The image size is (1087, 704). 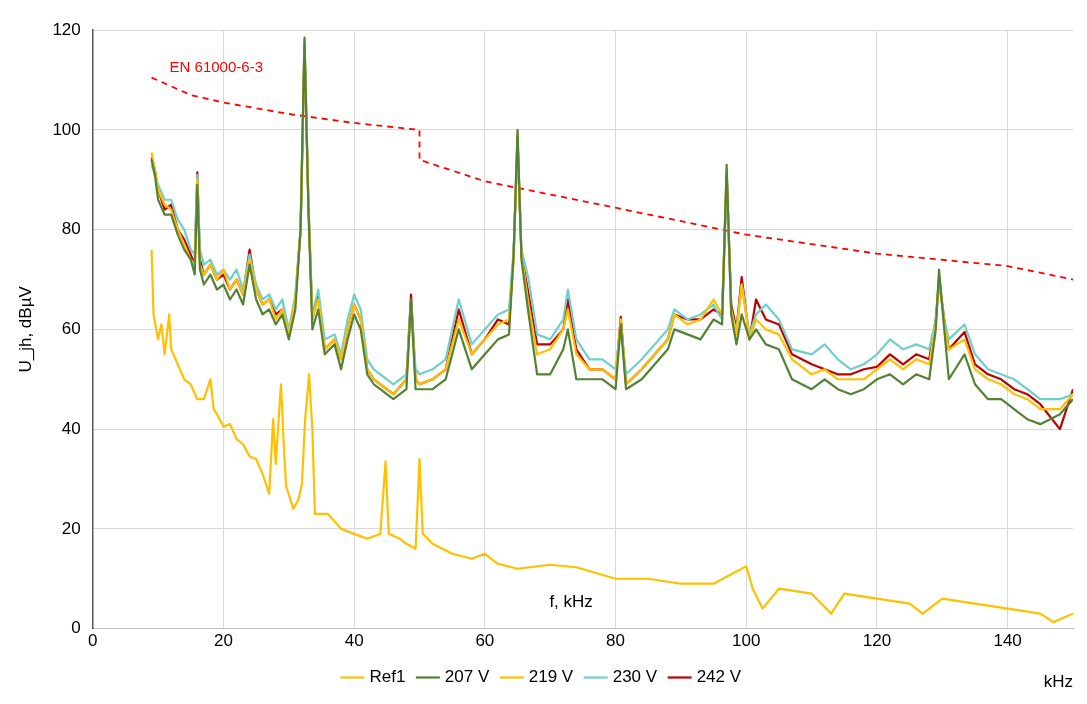 What do you see at coordinates (485, 641) in the screenshot?
I see `x-tick-label: 60` at bounding box center [485, 641].